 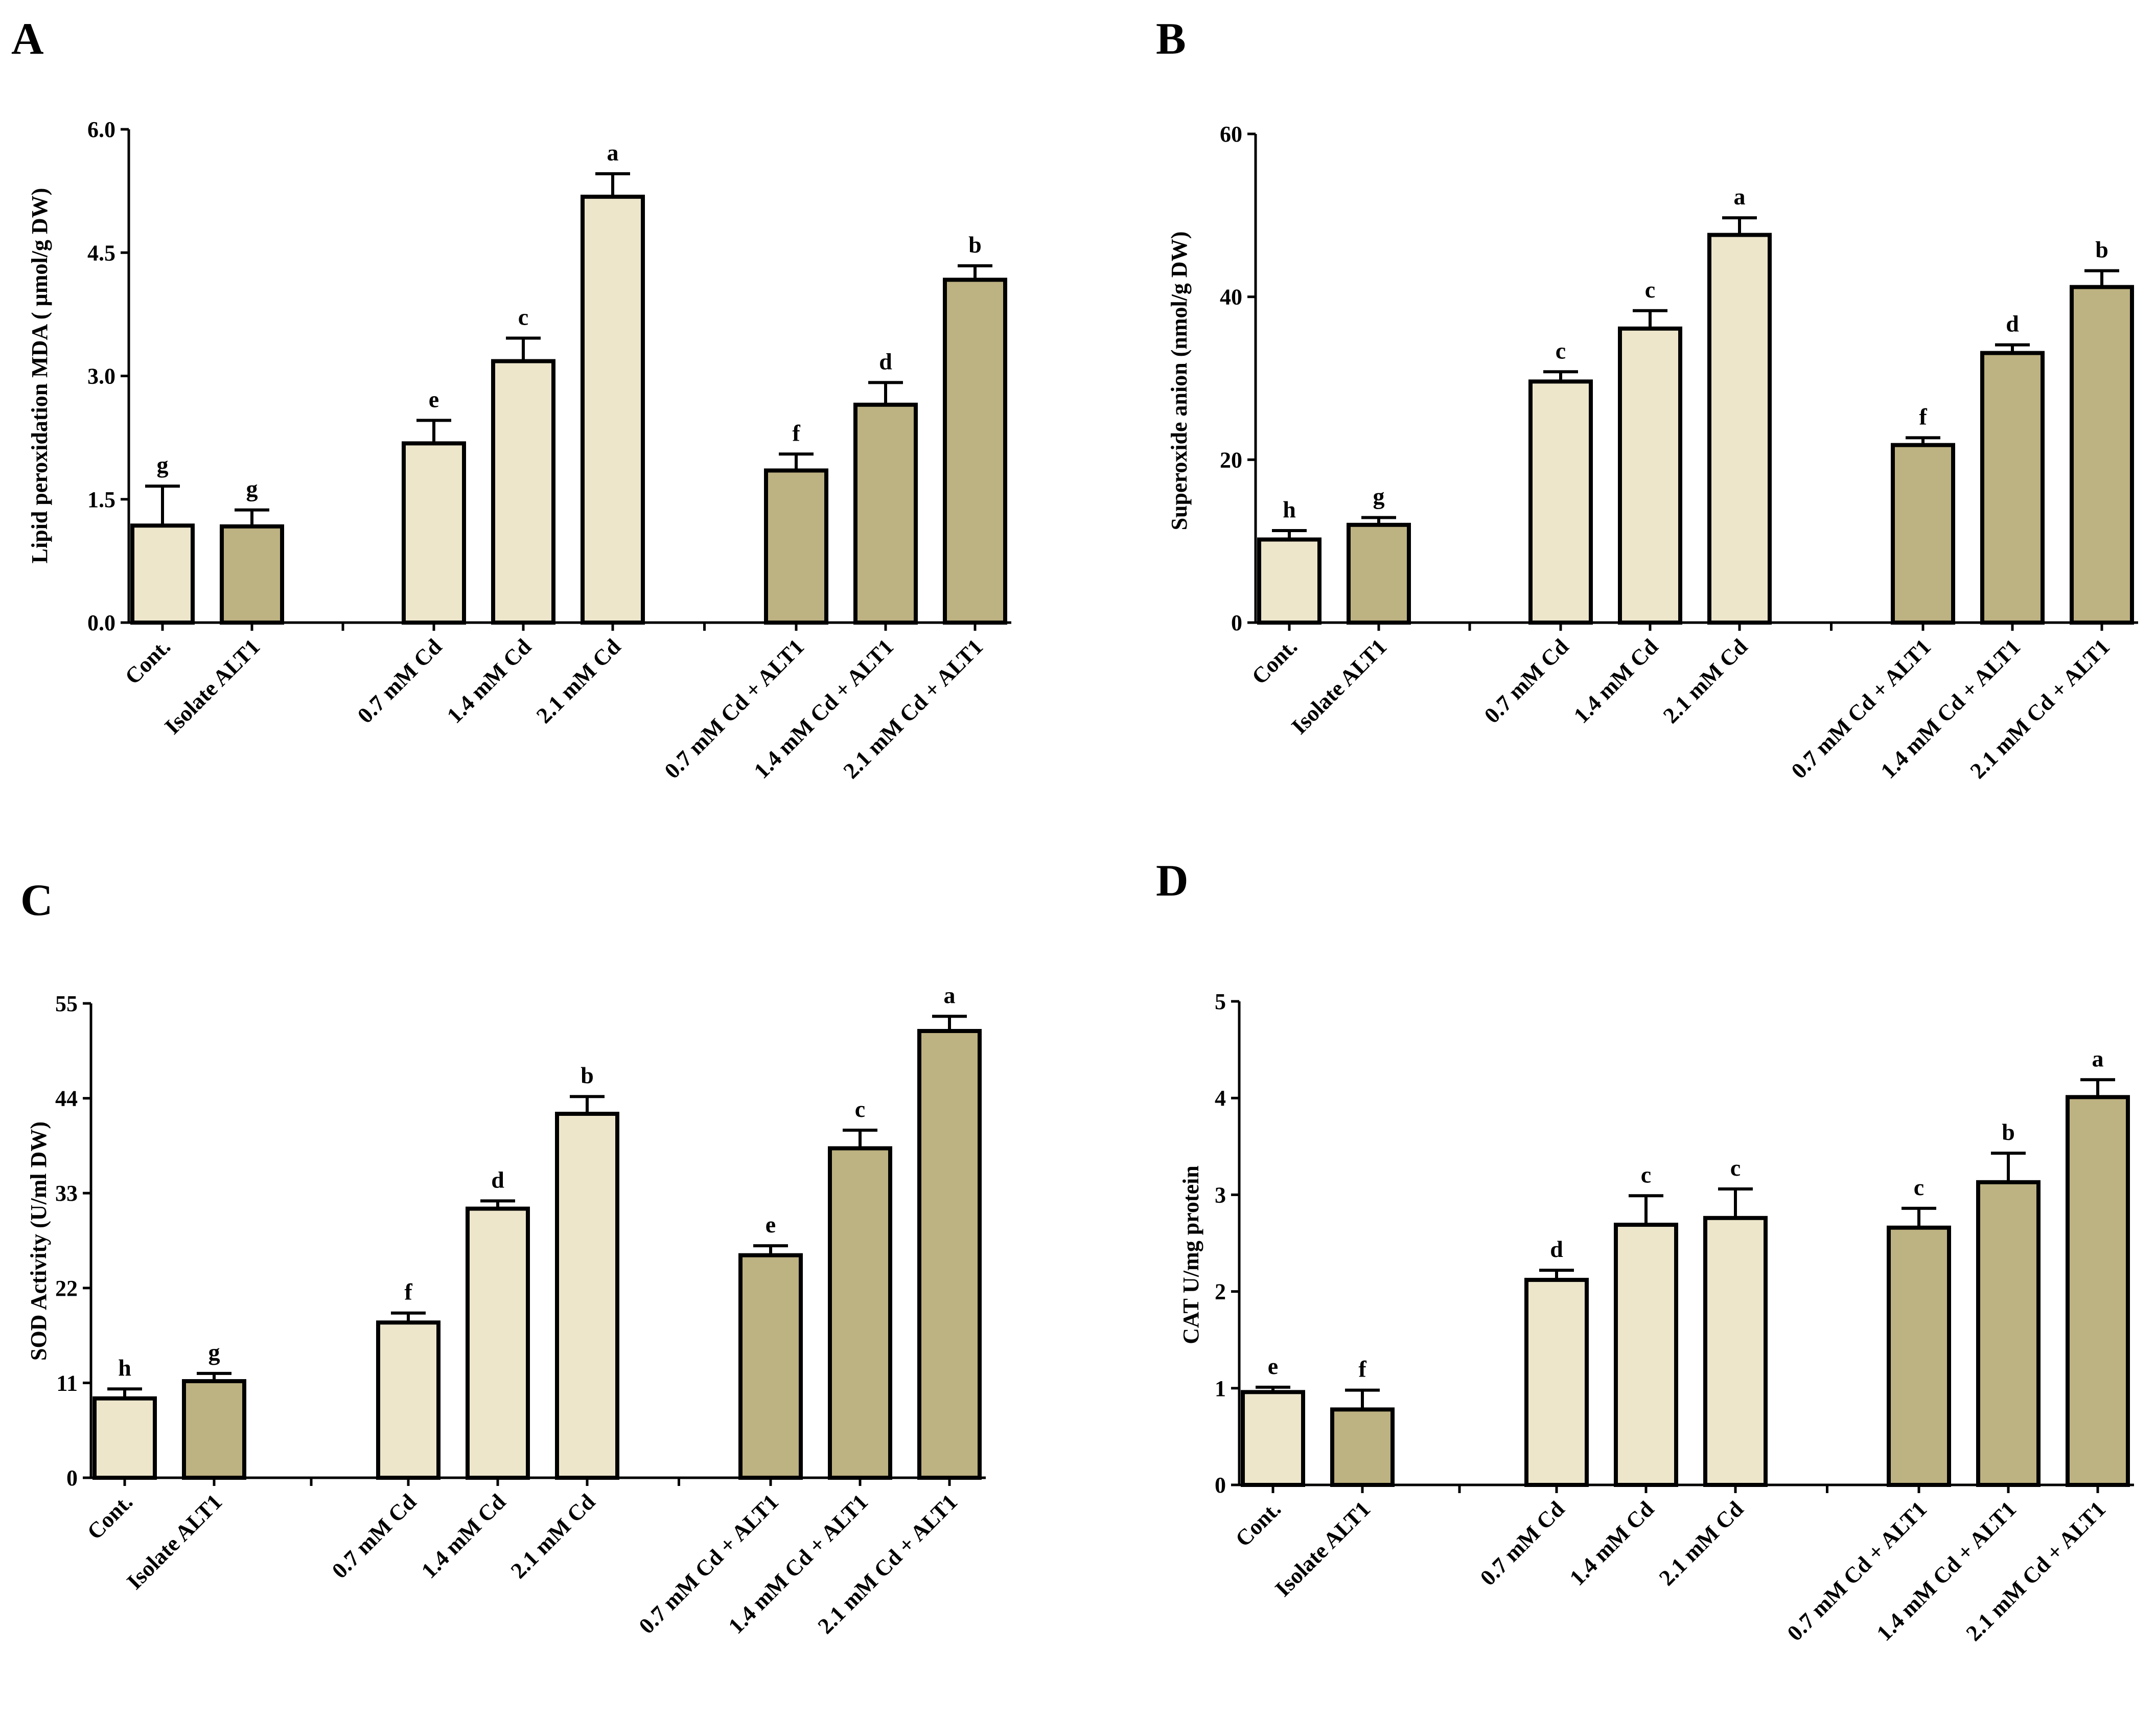 What do you see at coordinates (1179, 382) in the screenshot?
I see `y-axis-label: Superoxide anion (nmol/g DW)` at bounding box center [1179, 382].